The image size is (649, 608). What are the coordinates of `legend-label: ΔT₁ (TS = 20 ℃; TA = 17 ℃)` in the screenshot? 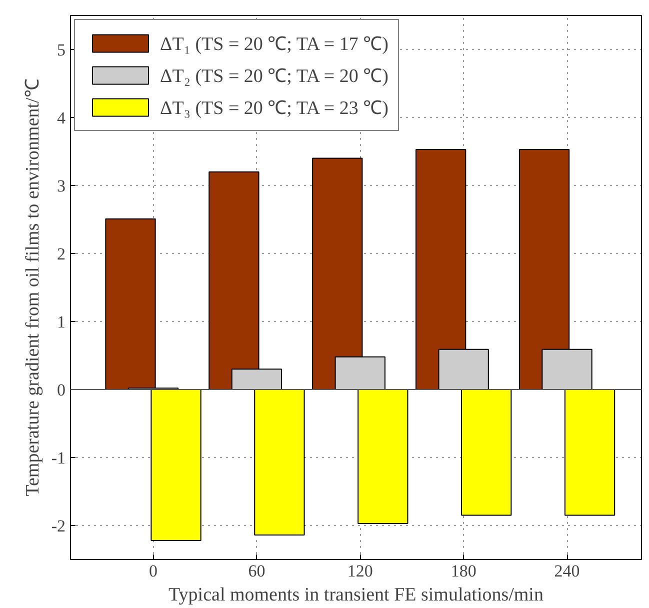 It's located at (274, 44).